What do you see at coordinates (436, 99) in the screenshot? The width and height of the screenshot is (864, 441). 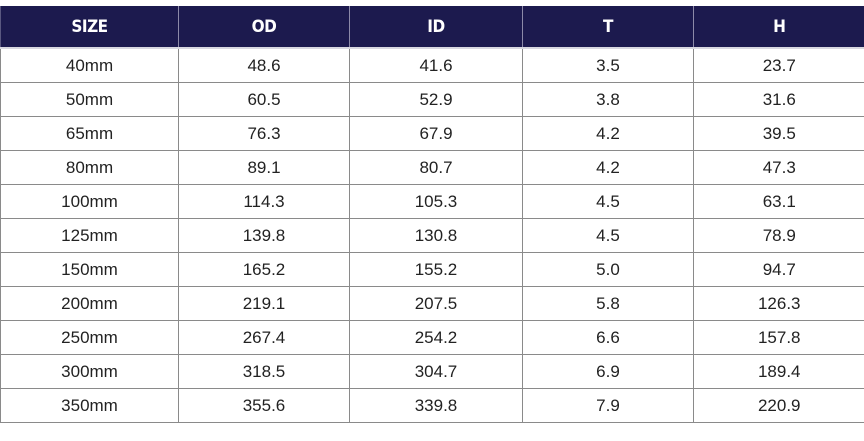 I see `cell-id: 52.9` at bounding box center [436, 99].